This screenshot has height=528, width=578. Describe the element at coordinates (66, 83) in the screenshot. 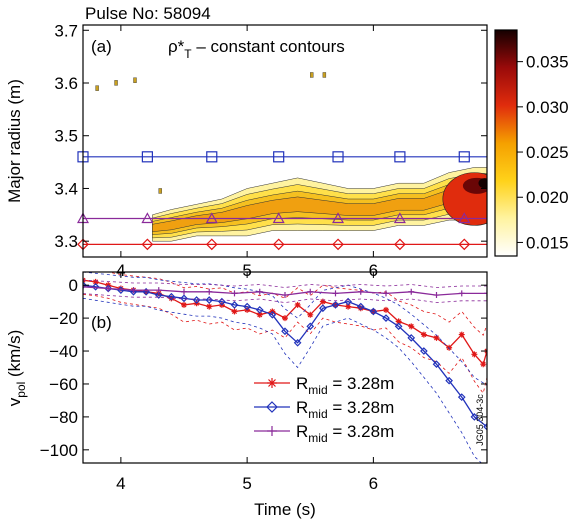

I see `y-tick-label: 3.6` at that location.